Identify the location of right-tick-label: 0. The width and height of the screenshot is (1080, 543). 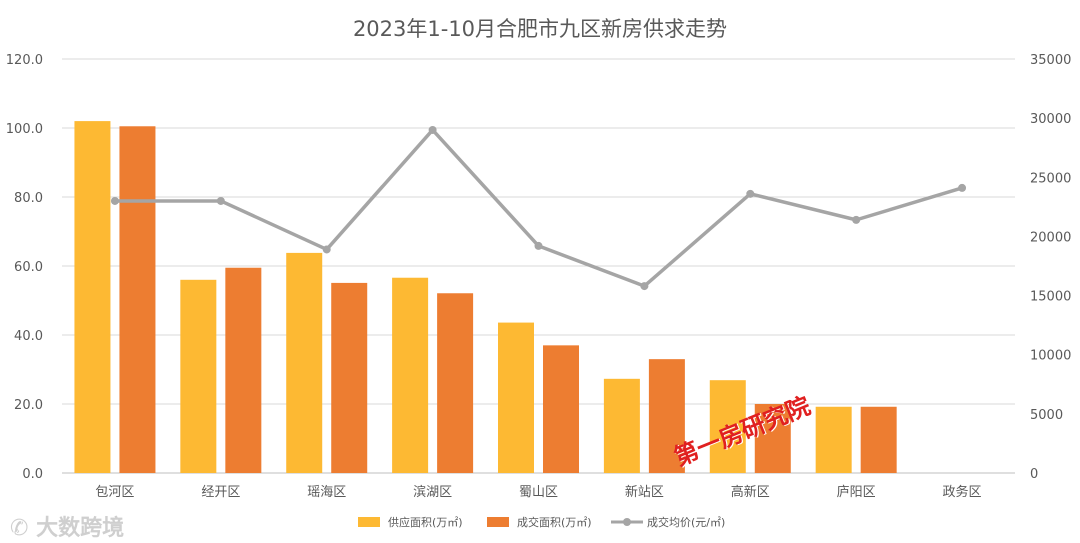
(1034, 474).